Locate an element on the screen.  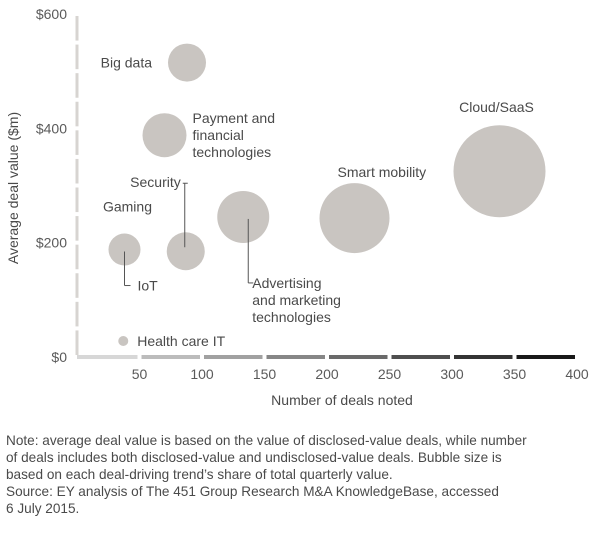
bubble-label: Cloud/SaaS is located at coordinates (496, 107).